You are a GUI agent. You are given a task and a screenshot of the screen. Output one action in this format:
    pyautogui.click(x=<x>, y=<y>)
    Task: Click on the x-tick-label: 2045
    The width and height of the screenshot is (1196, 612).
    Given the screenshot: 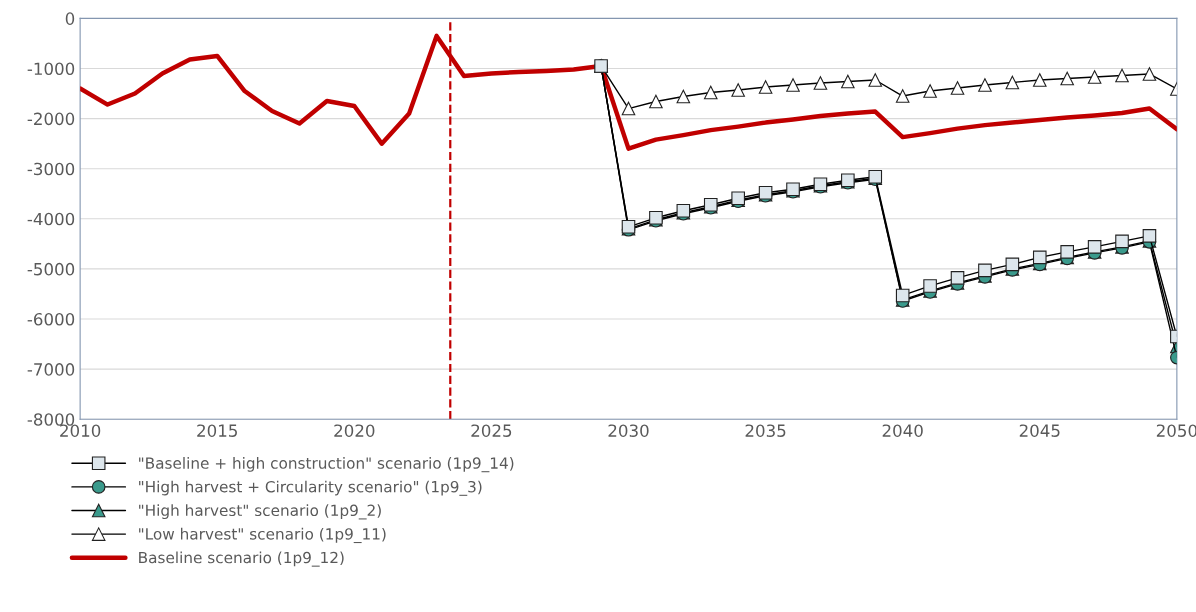 What is the action you would take?
    pyautogui.click(x=1039, y=430)
    